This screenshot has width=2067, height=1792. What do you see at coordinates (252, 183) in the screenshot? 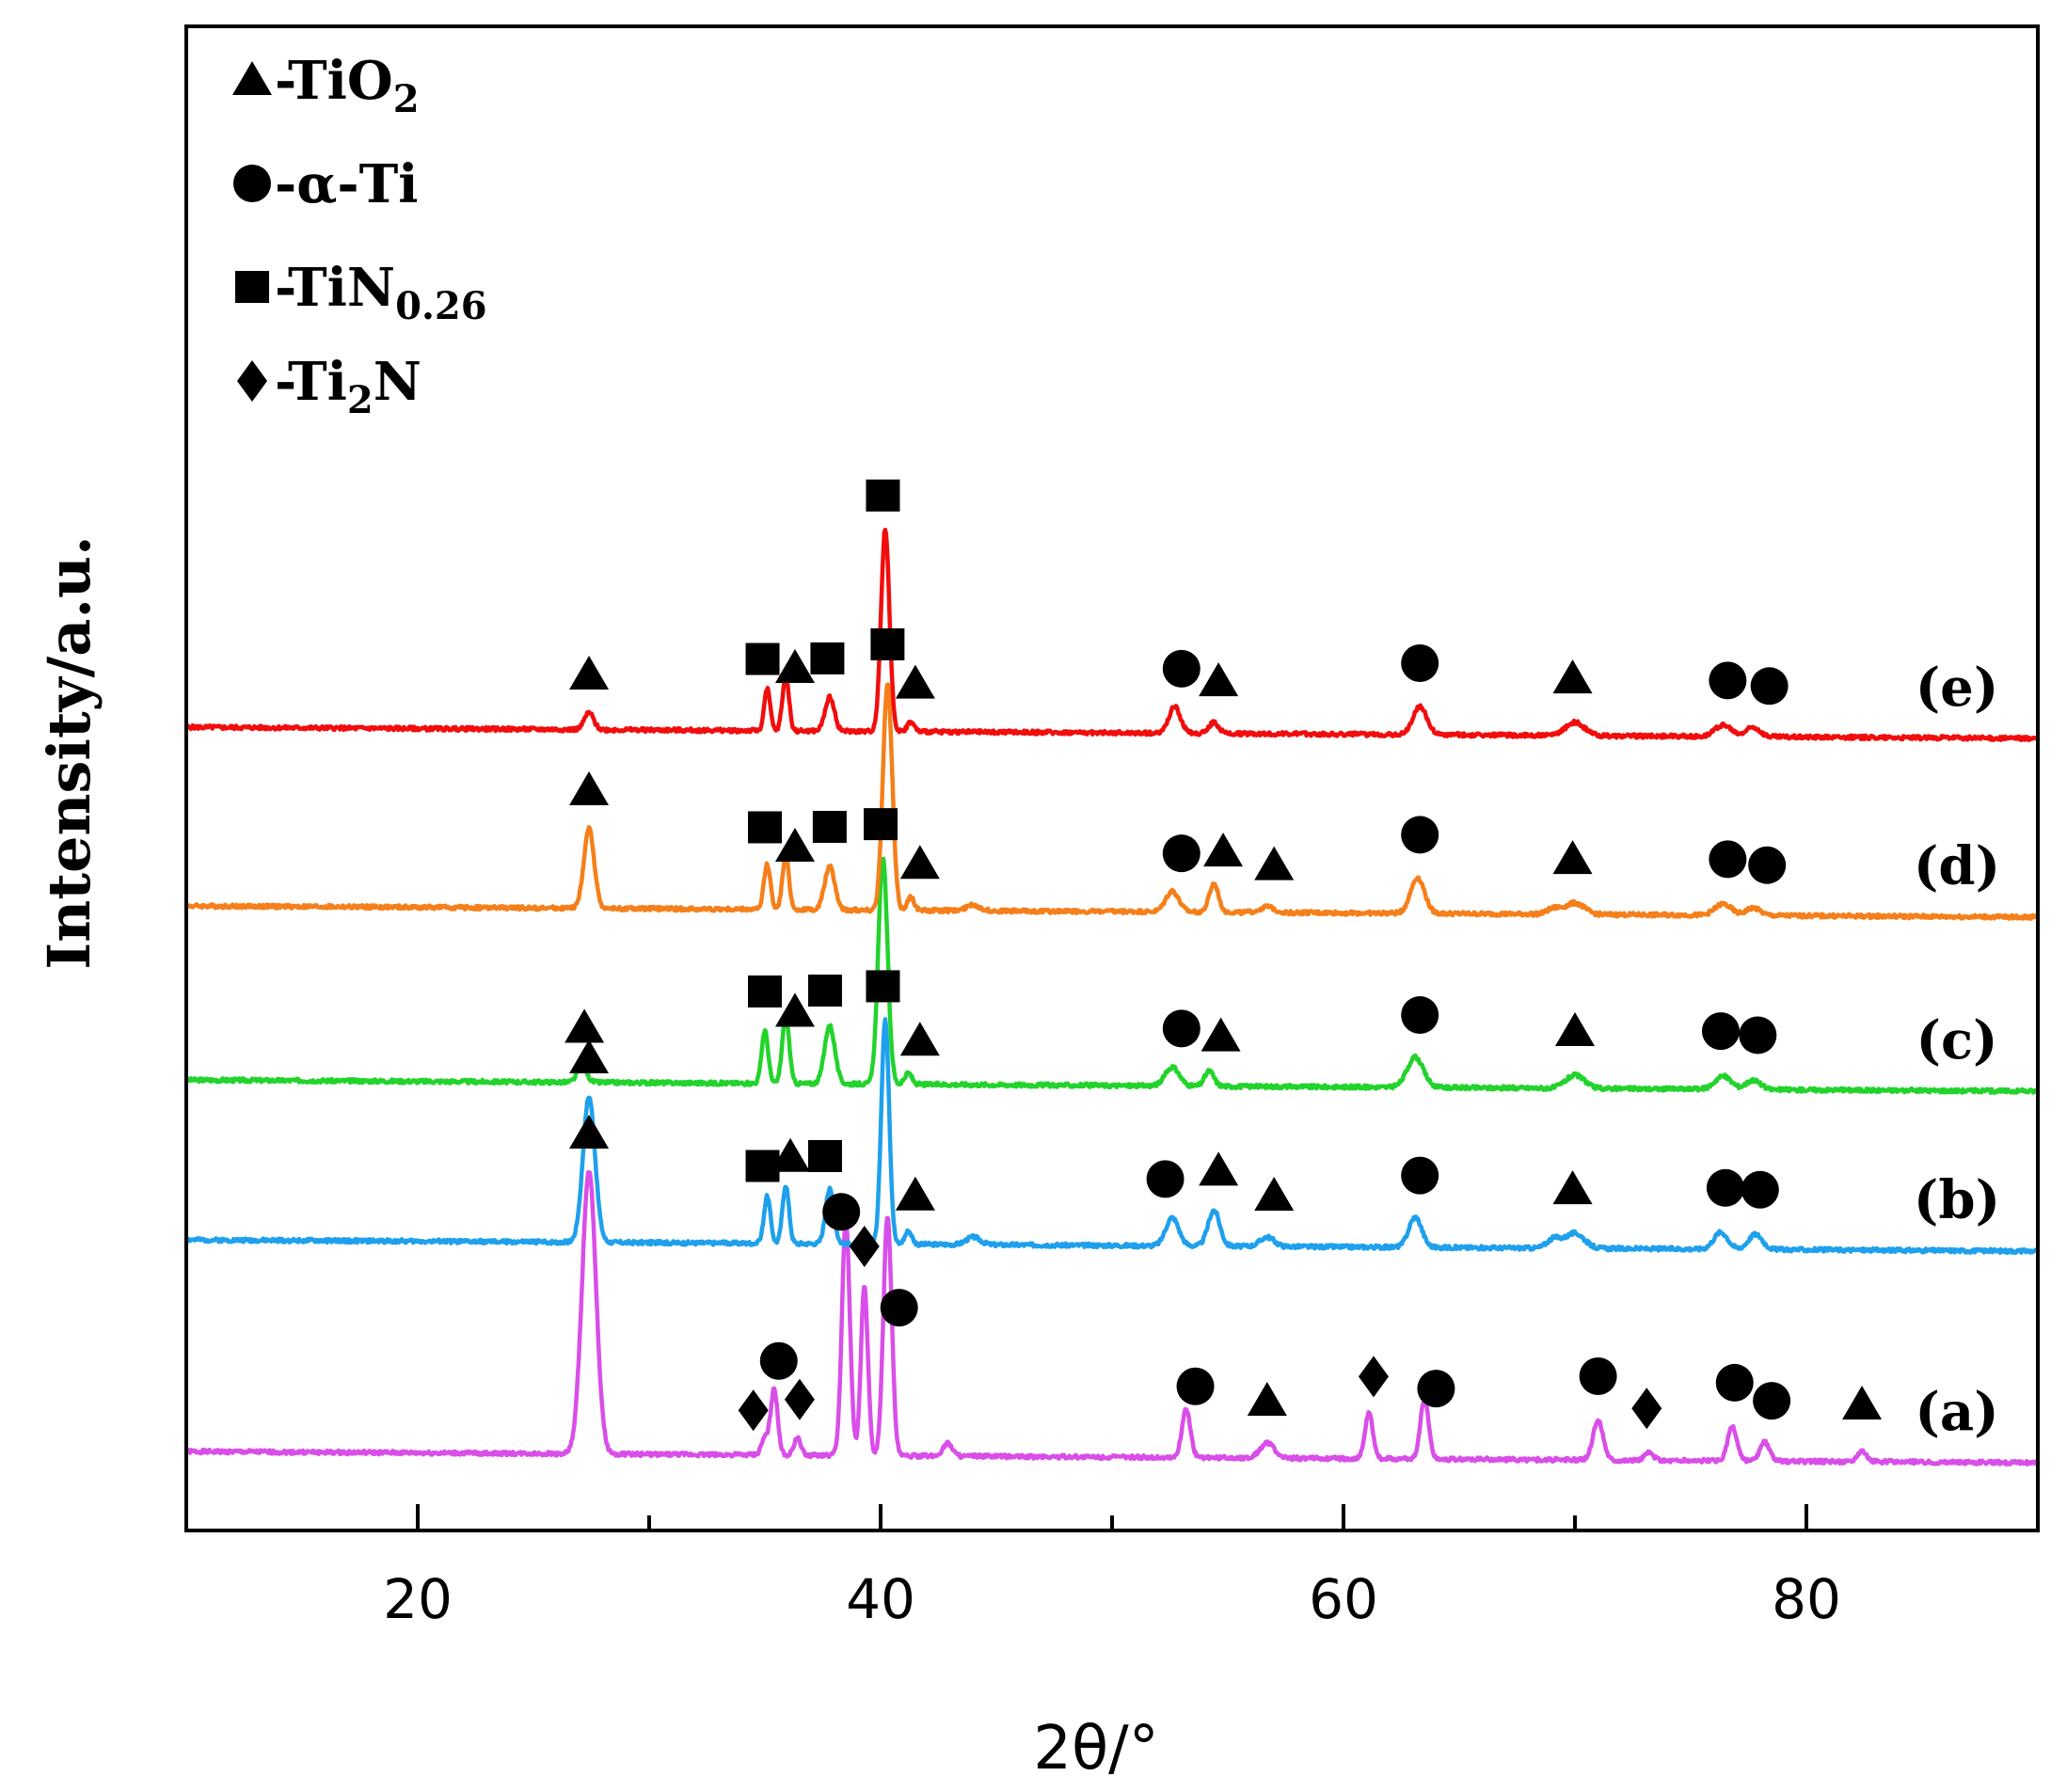
I see `legend-circle-icon` at bounding box center [252, 183].